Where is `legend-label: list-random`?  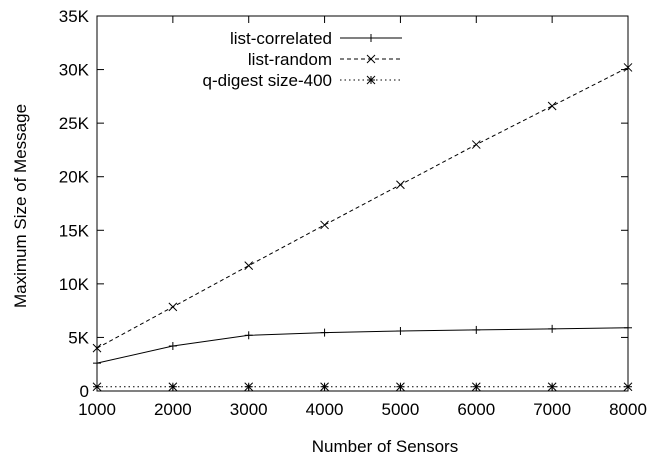 legend-label: list-random is located at coordinates (290, 59).